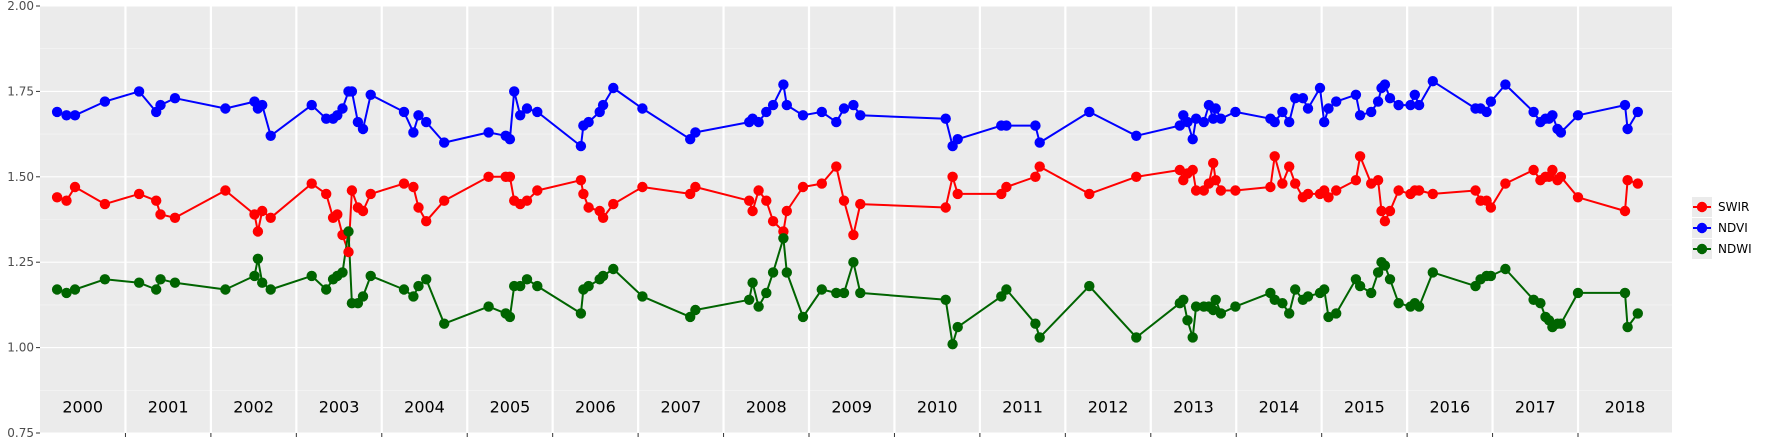 The height and width of the screenshot is (442, 1773). What do you see at coordinates (20, 433) in the screenshot?
I see `y-tick-label: 0.75` at bounding box center [20, 433].